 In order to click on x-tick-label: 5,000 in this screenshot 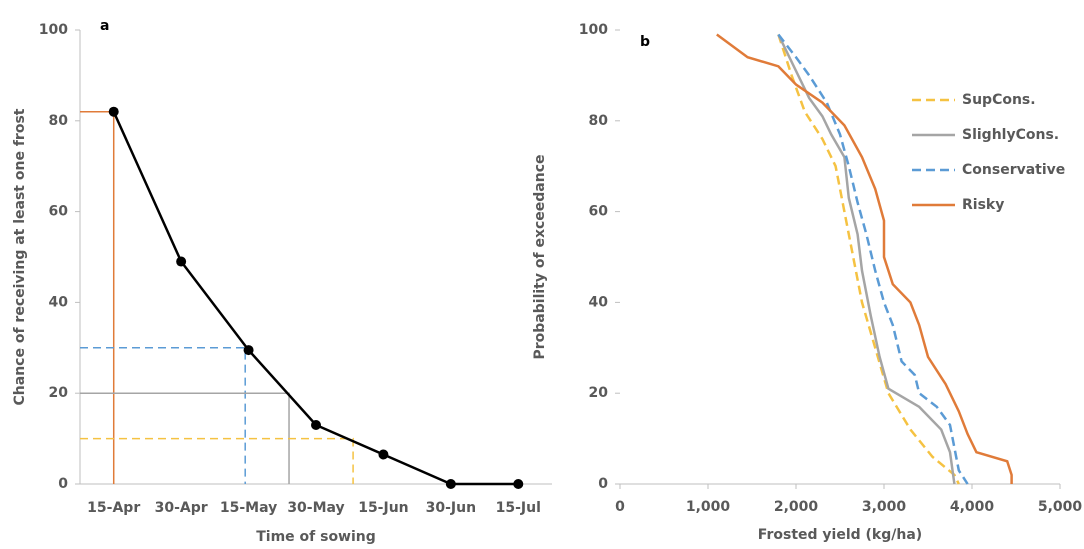, I will do `click(1060, 507)`.